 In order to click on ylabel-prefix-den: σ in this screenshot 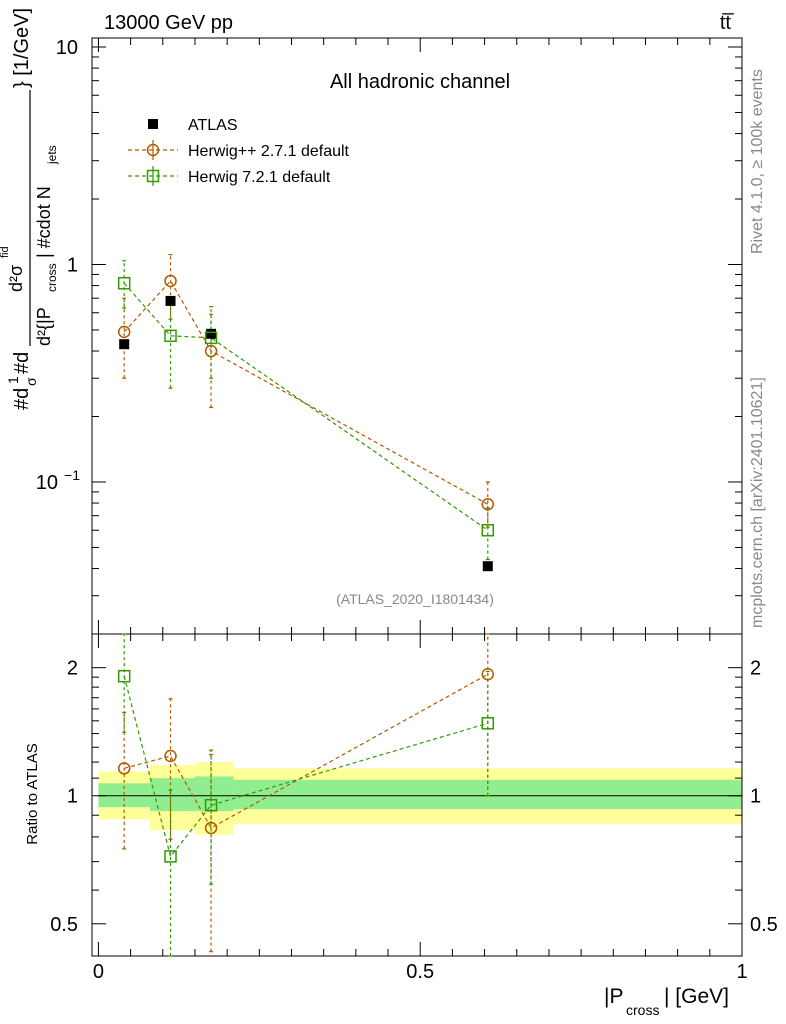, I will do `click(31, 381)`.